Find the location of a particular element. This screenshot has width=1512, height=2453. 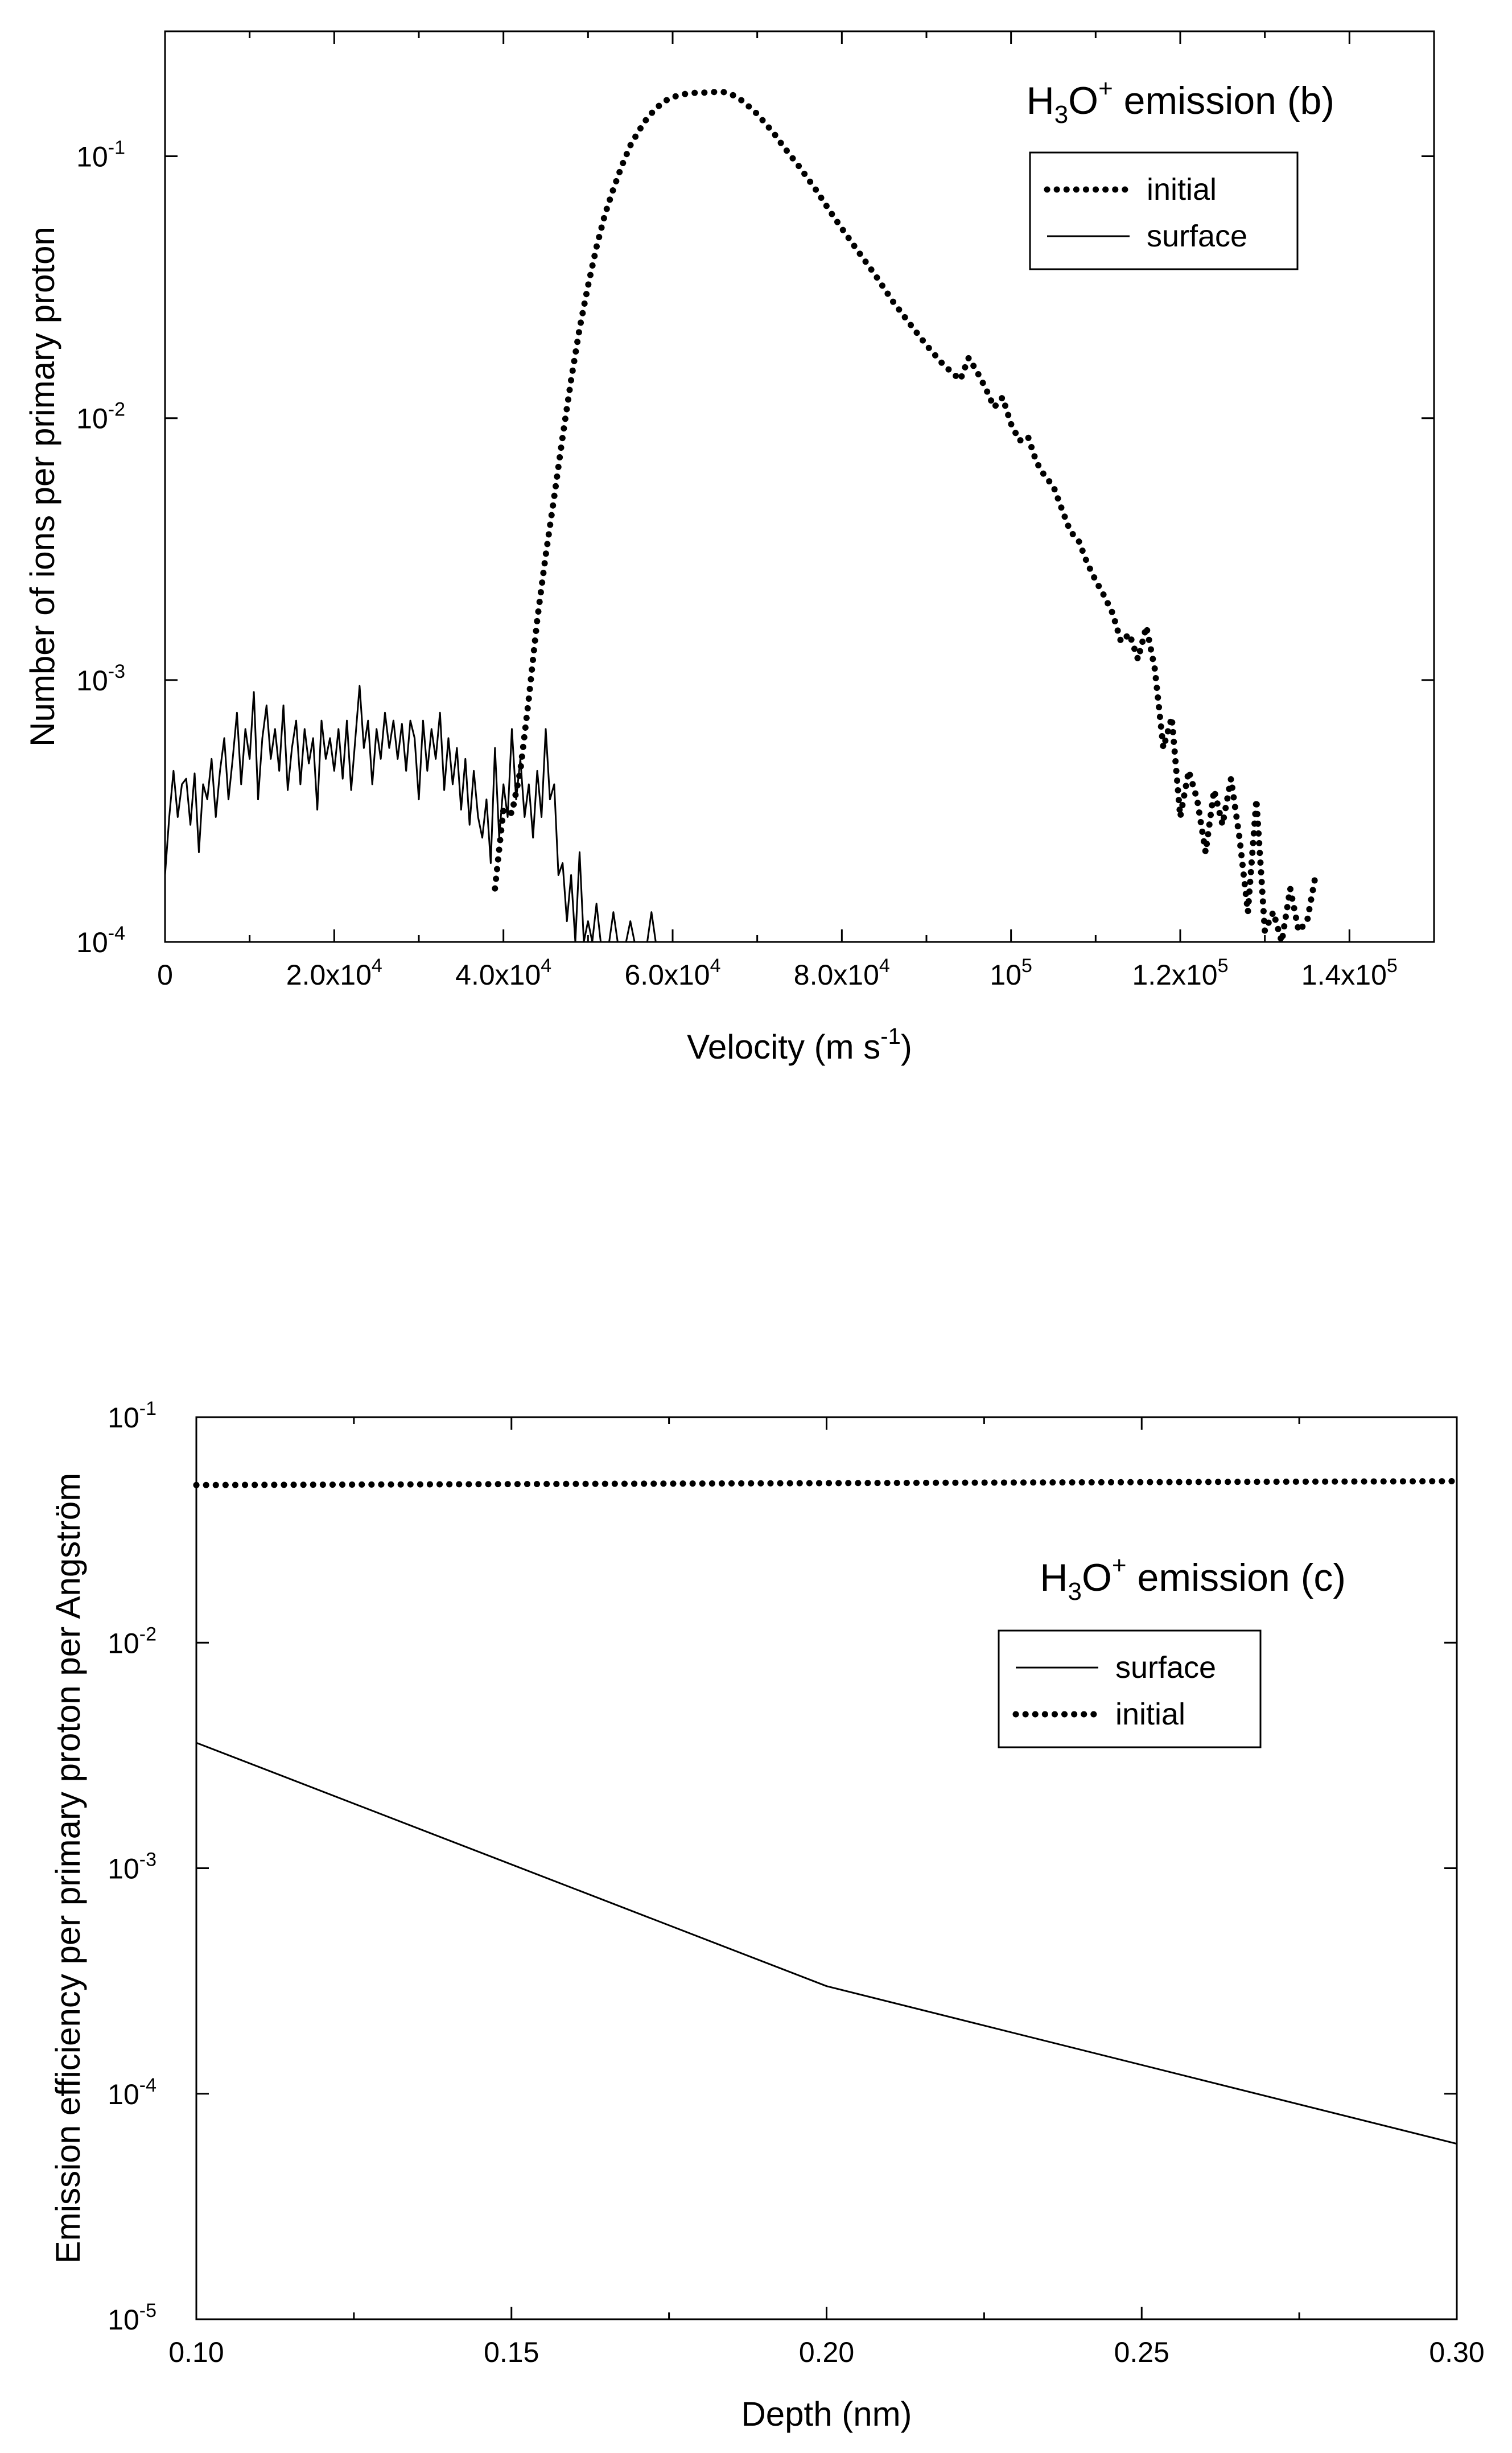

x-tick-label: 0.15 is located at coordinates (512, 2352).